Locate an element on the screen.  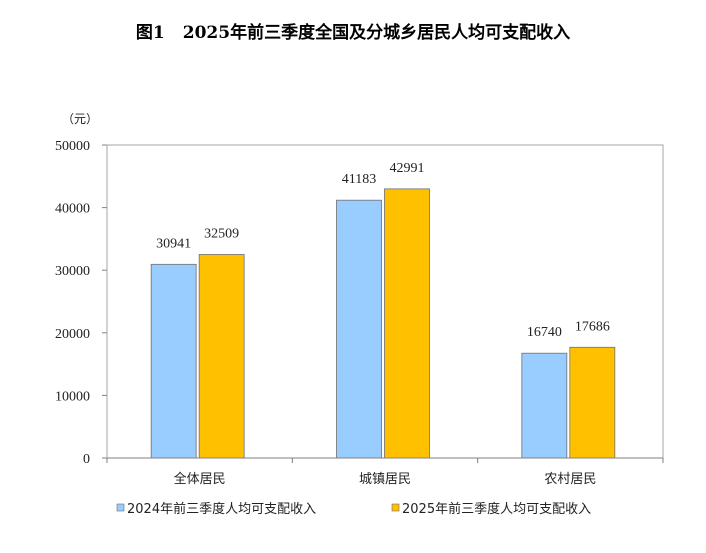
data-label: 41183 is located at coordinates (359, 179).